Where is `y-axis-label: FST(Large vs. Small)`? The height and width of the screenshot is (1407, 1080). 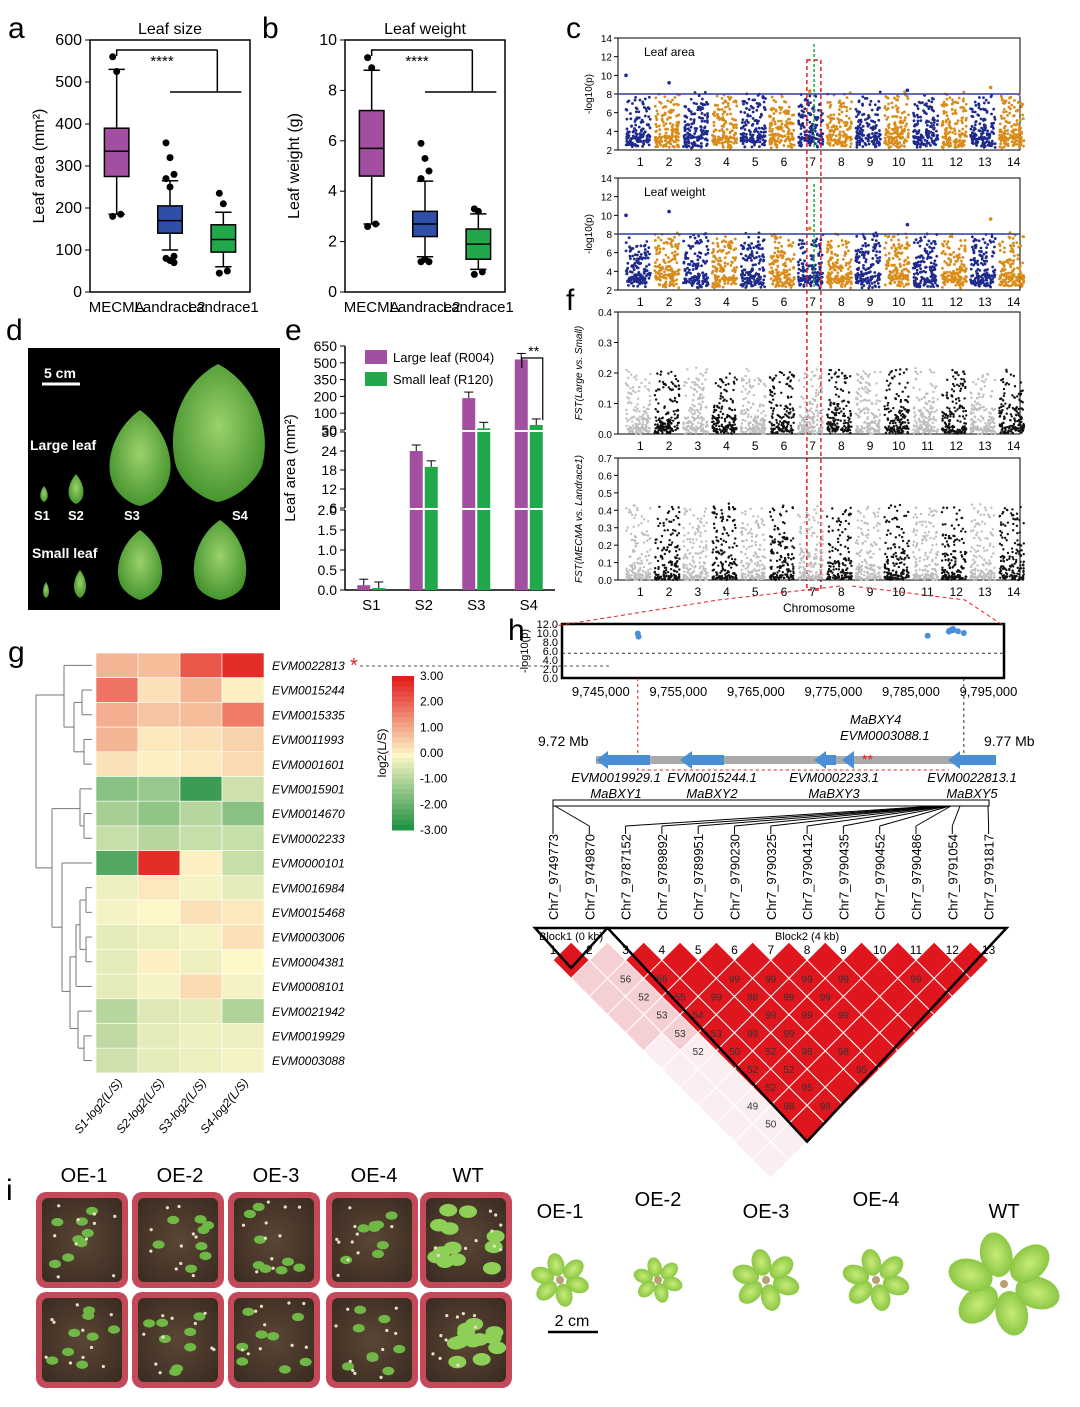
y-axis-label: FST(Large vs. Small) is located at coordinates (579, 373).